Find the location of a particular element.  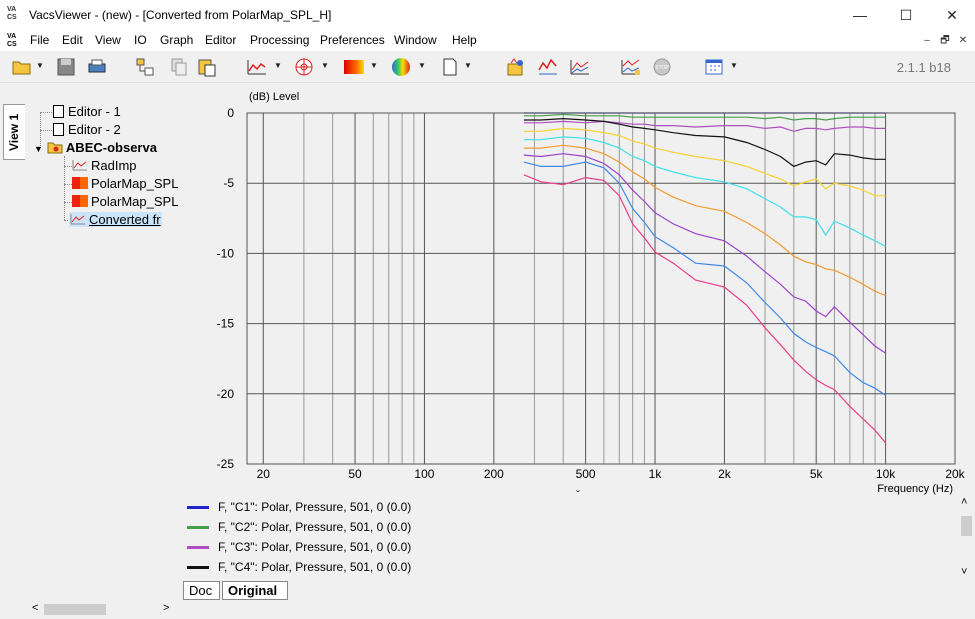

view-tab: View 1 is located at coordinates (14, 132).